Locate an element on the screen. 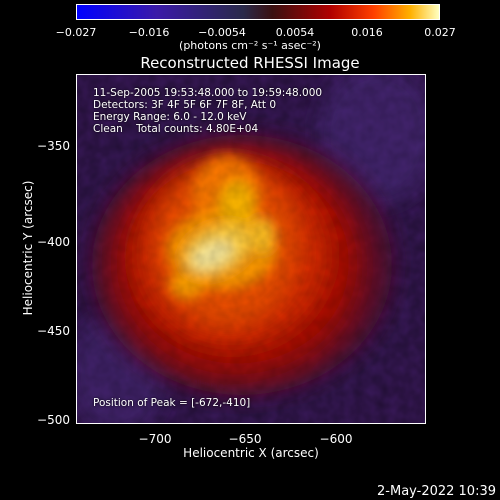 The height and width of the screenshot is (500, 500). colorbar-tick: −0.016 is located at coordinates (149, 32).